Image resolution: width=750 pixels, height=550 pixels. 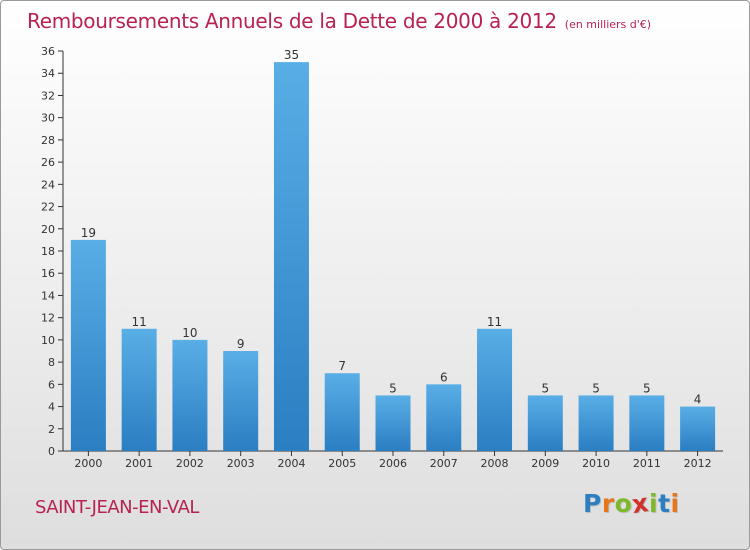 What do you see at coordinates (647, 463) in the screenshot?
I see `x-tick-label: 2011` at bounding box center [647, 463].